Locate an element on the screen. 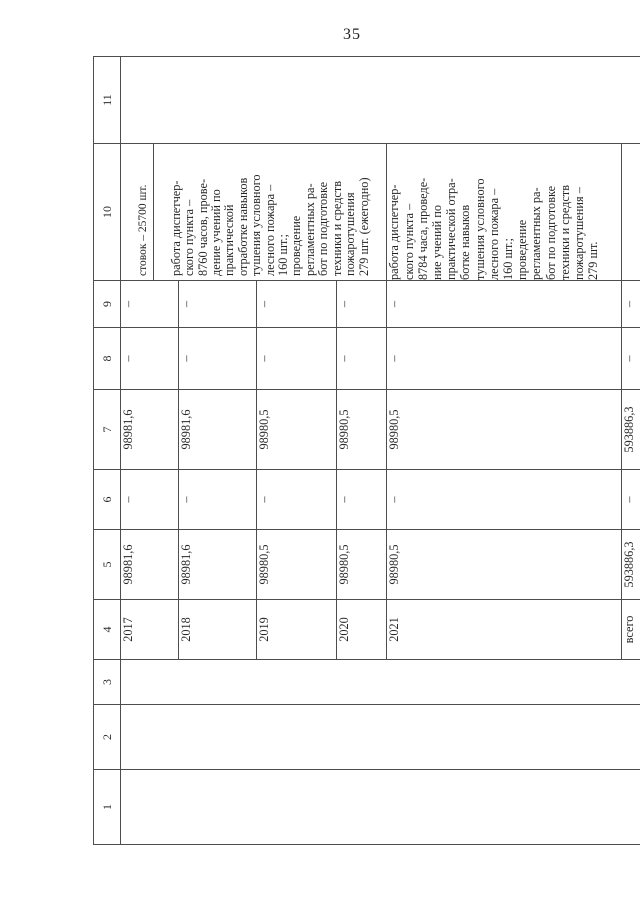 The width and height of the screenshot is (640, 905). year-cell: 2017 is located at coordinates (149, 629).